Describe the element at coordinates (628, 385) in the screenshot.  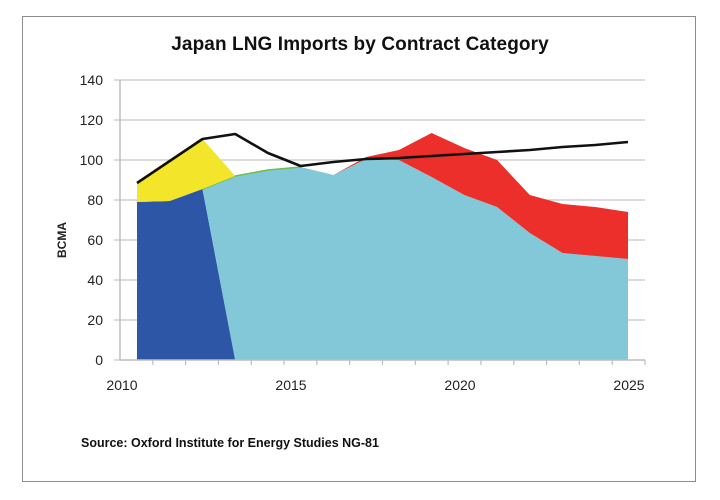
I see `x-tick-label: 2025` at that location.